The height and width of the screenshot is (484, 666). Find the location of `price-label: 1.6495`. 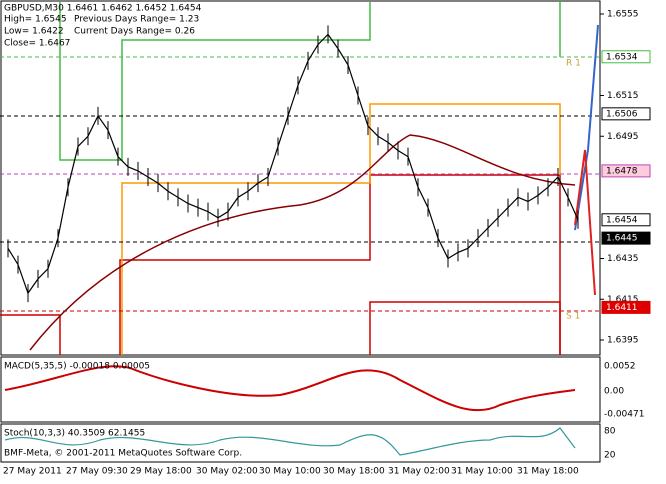

price-label: 1.6495 is located at coordinates (623, 137).